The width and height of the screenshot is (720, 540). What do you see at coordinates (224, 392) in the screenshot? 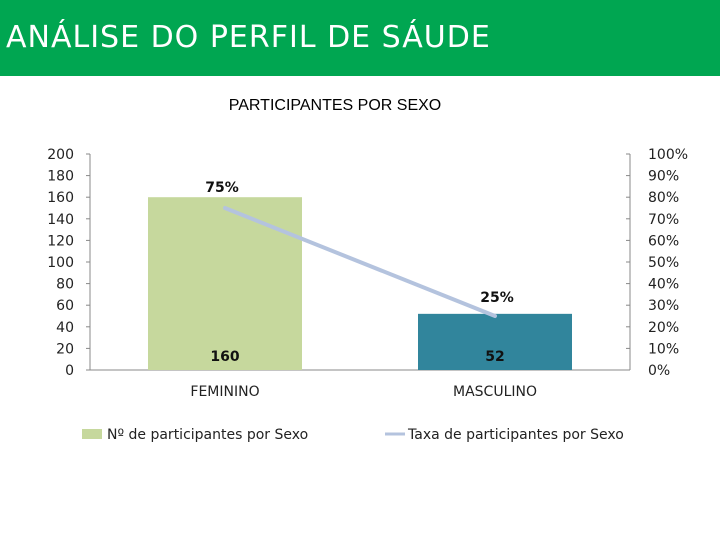
I see `x-category-label: FEMININO` at bounding box center [224, 392].